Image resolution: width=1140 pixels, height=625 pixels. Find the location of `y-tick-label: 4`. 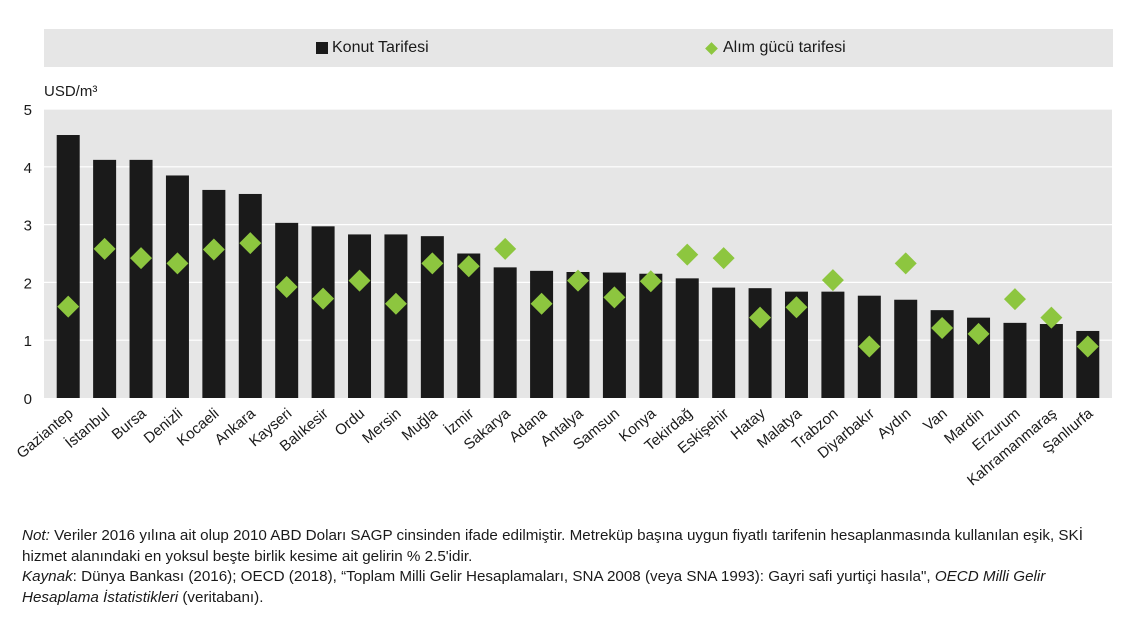

y-tick-label: 4 is located at coordinates (28, 168).